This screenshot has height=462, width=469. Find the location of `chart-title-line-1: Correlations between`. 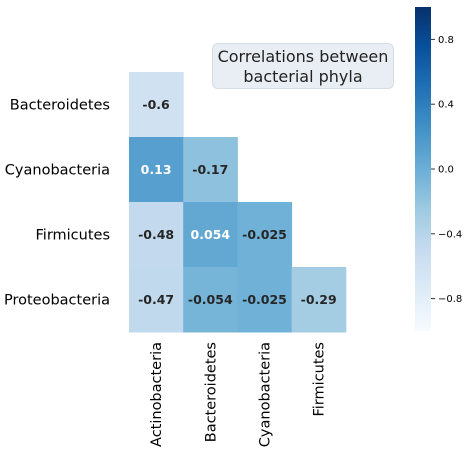

chart-title-line-1: Correlations between is located at coordinates (303, 56).